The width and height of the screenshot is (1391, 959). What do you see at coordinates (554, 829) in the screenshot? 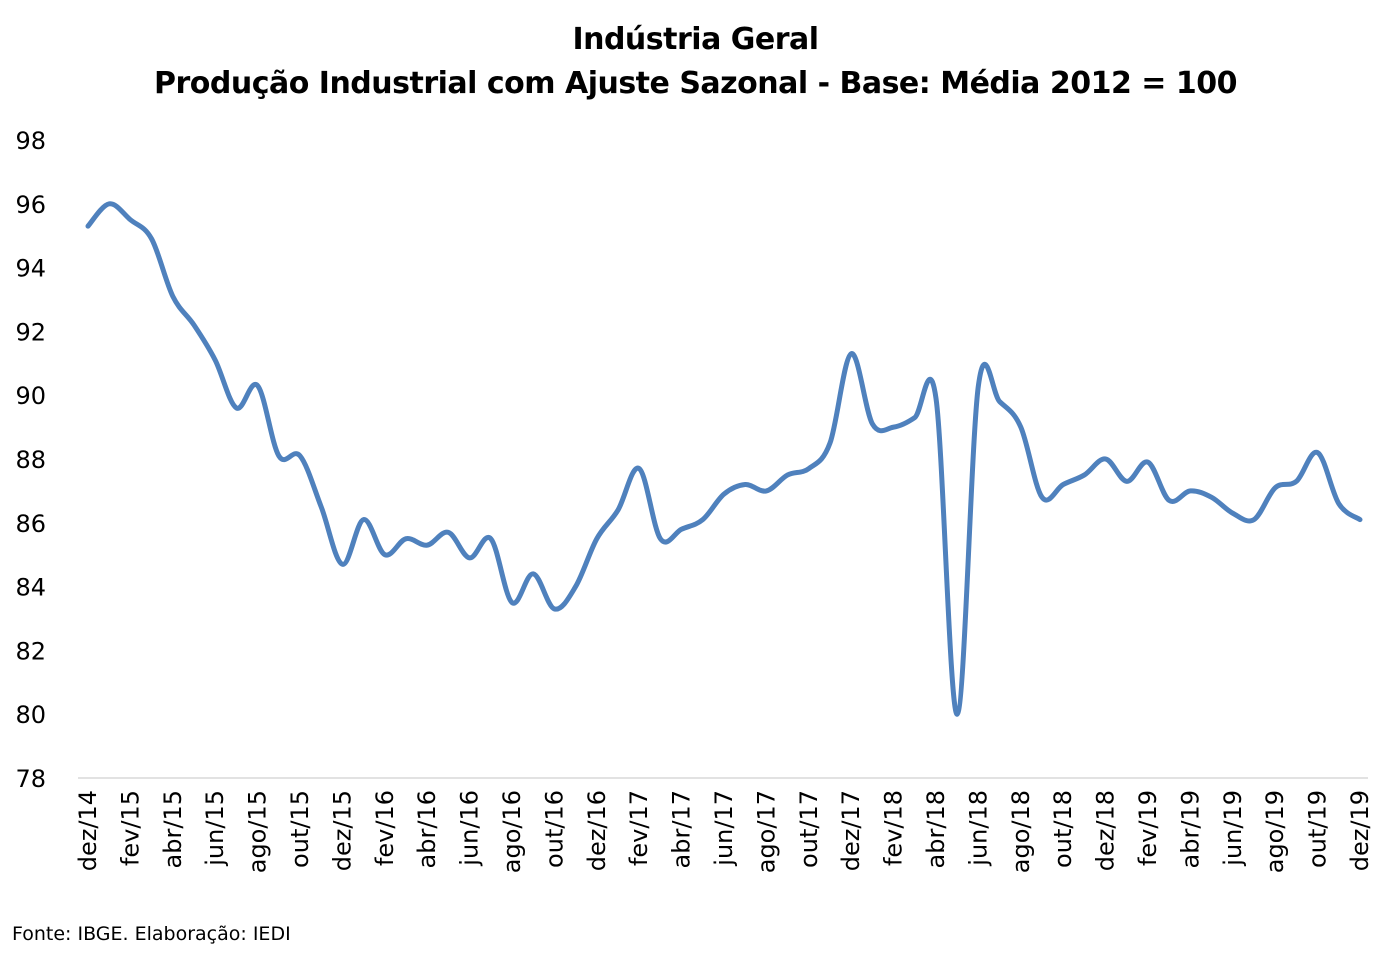
I see `x-tick-label: out/16` at bounding box center [554, 829].